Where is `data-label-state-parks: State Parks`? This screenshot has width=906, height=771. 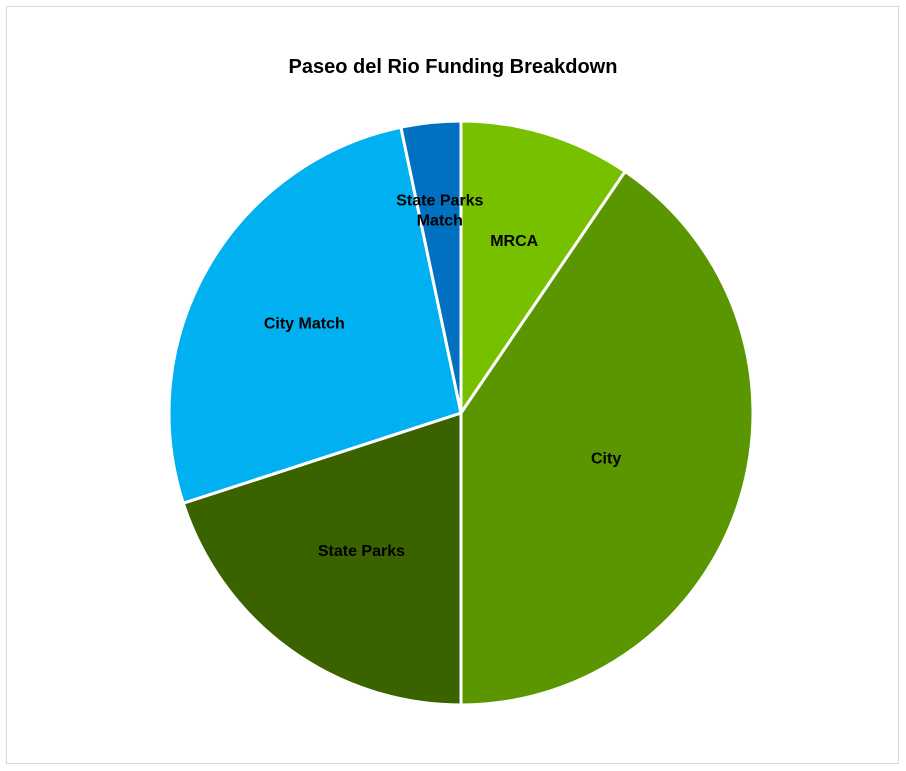 data-label-state-parks: State Parks is located at coordinates (361, 551).